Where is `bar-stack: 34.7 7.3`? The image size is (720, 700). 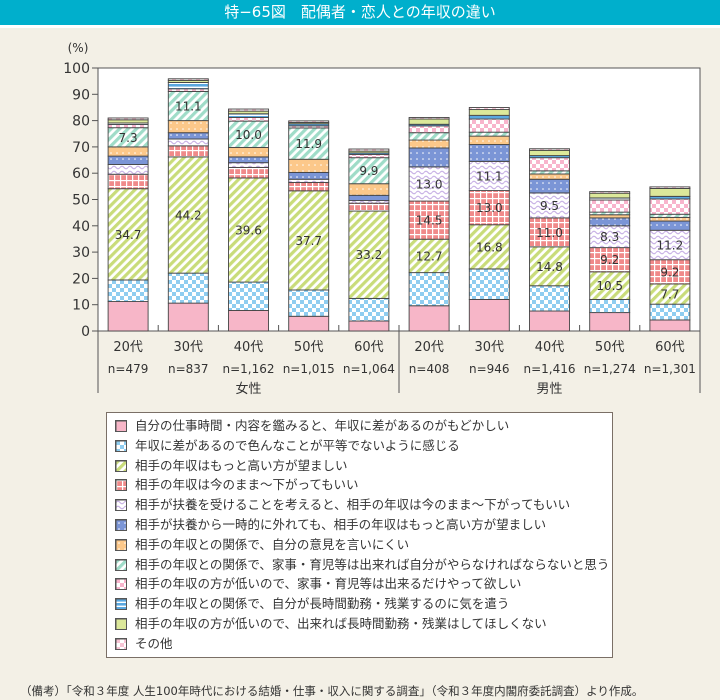
bar-stack: 34.7 7.3 is located at coordinates (128, 224).